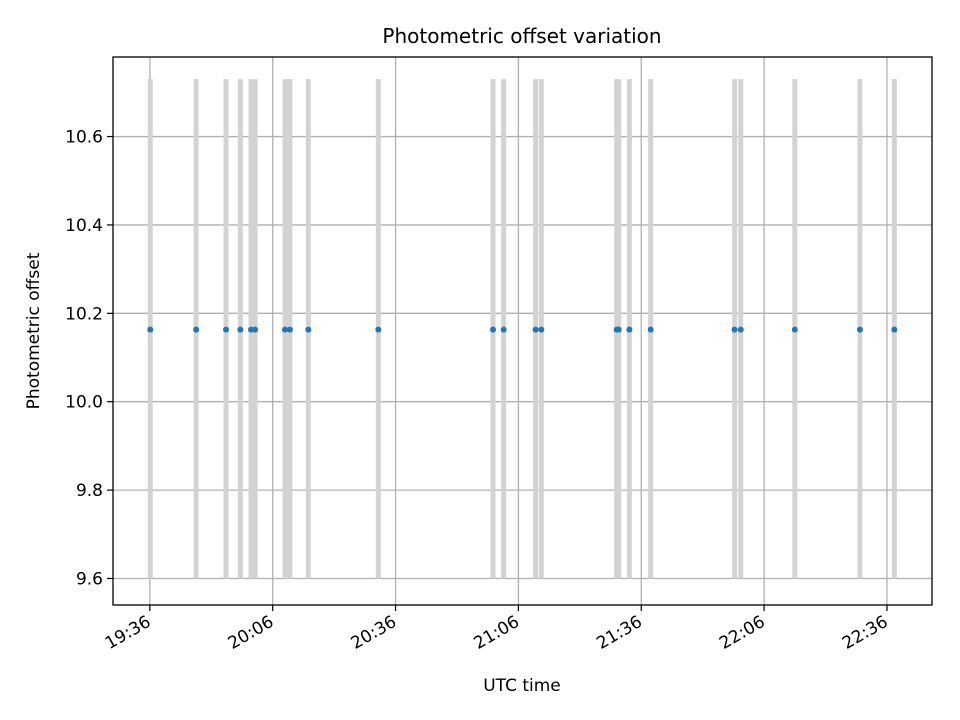 This screenshot has width=960, height=720. I want to click on y-tick-label: 10.2, so click(84, 314).